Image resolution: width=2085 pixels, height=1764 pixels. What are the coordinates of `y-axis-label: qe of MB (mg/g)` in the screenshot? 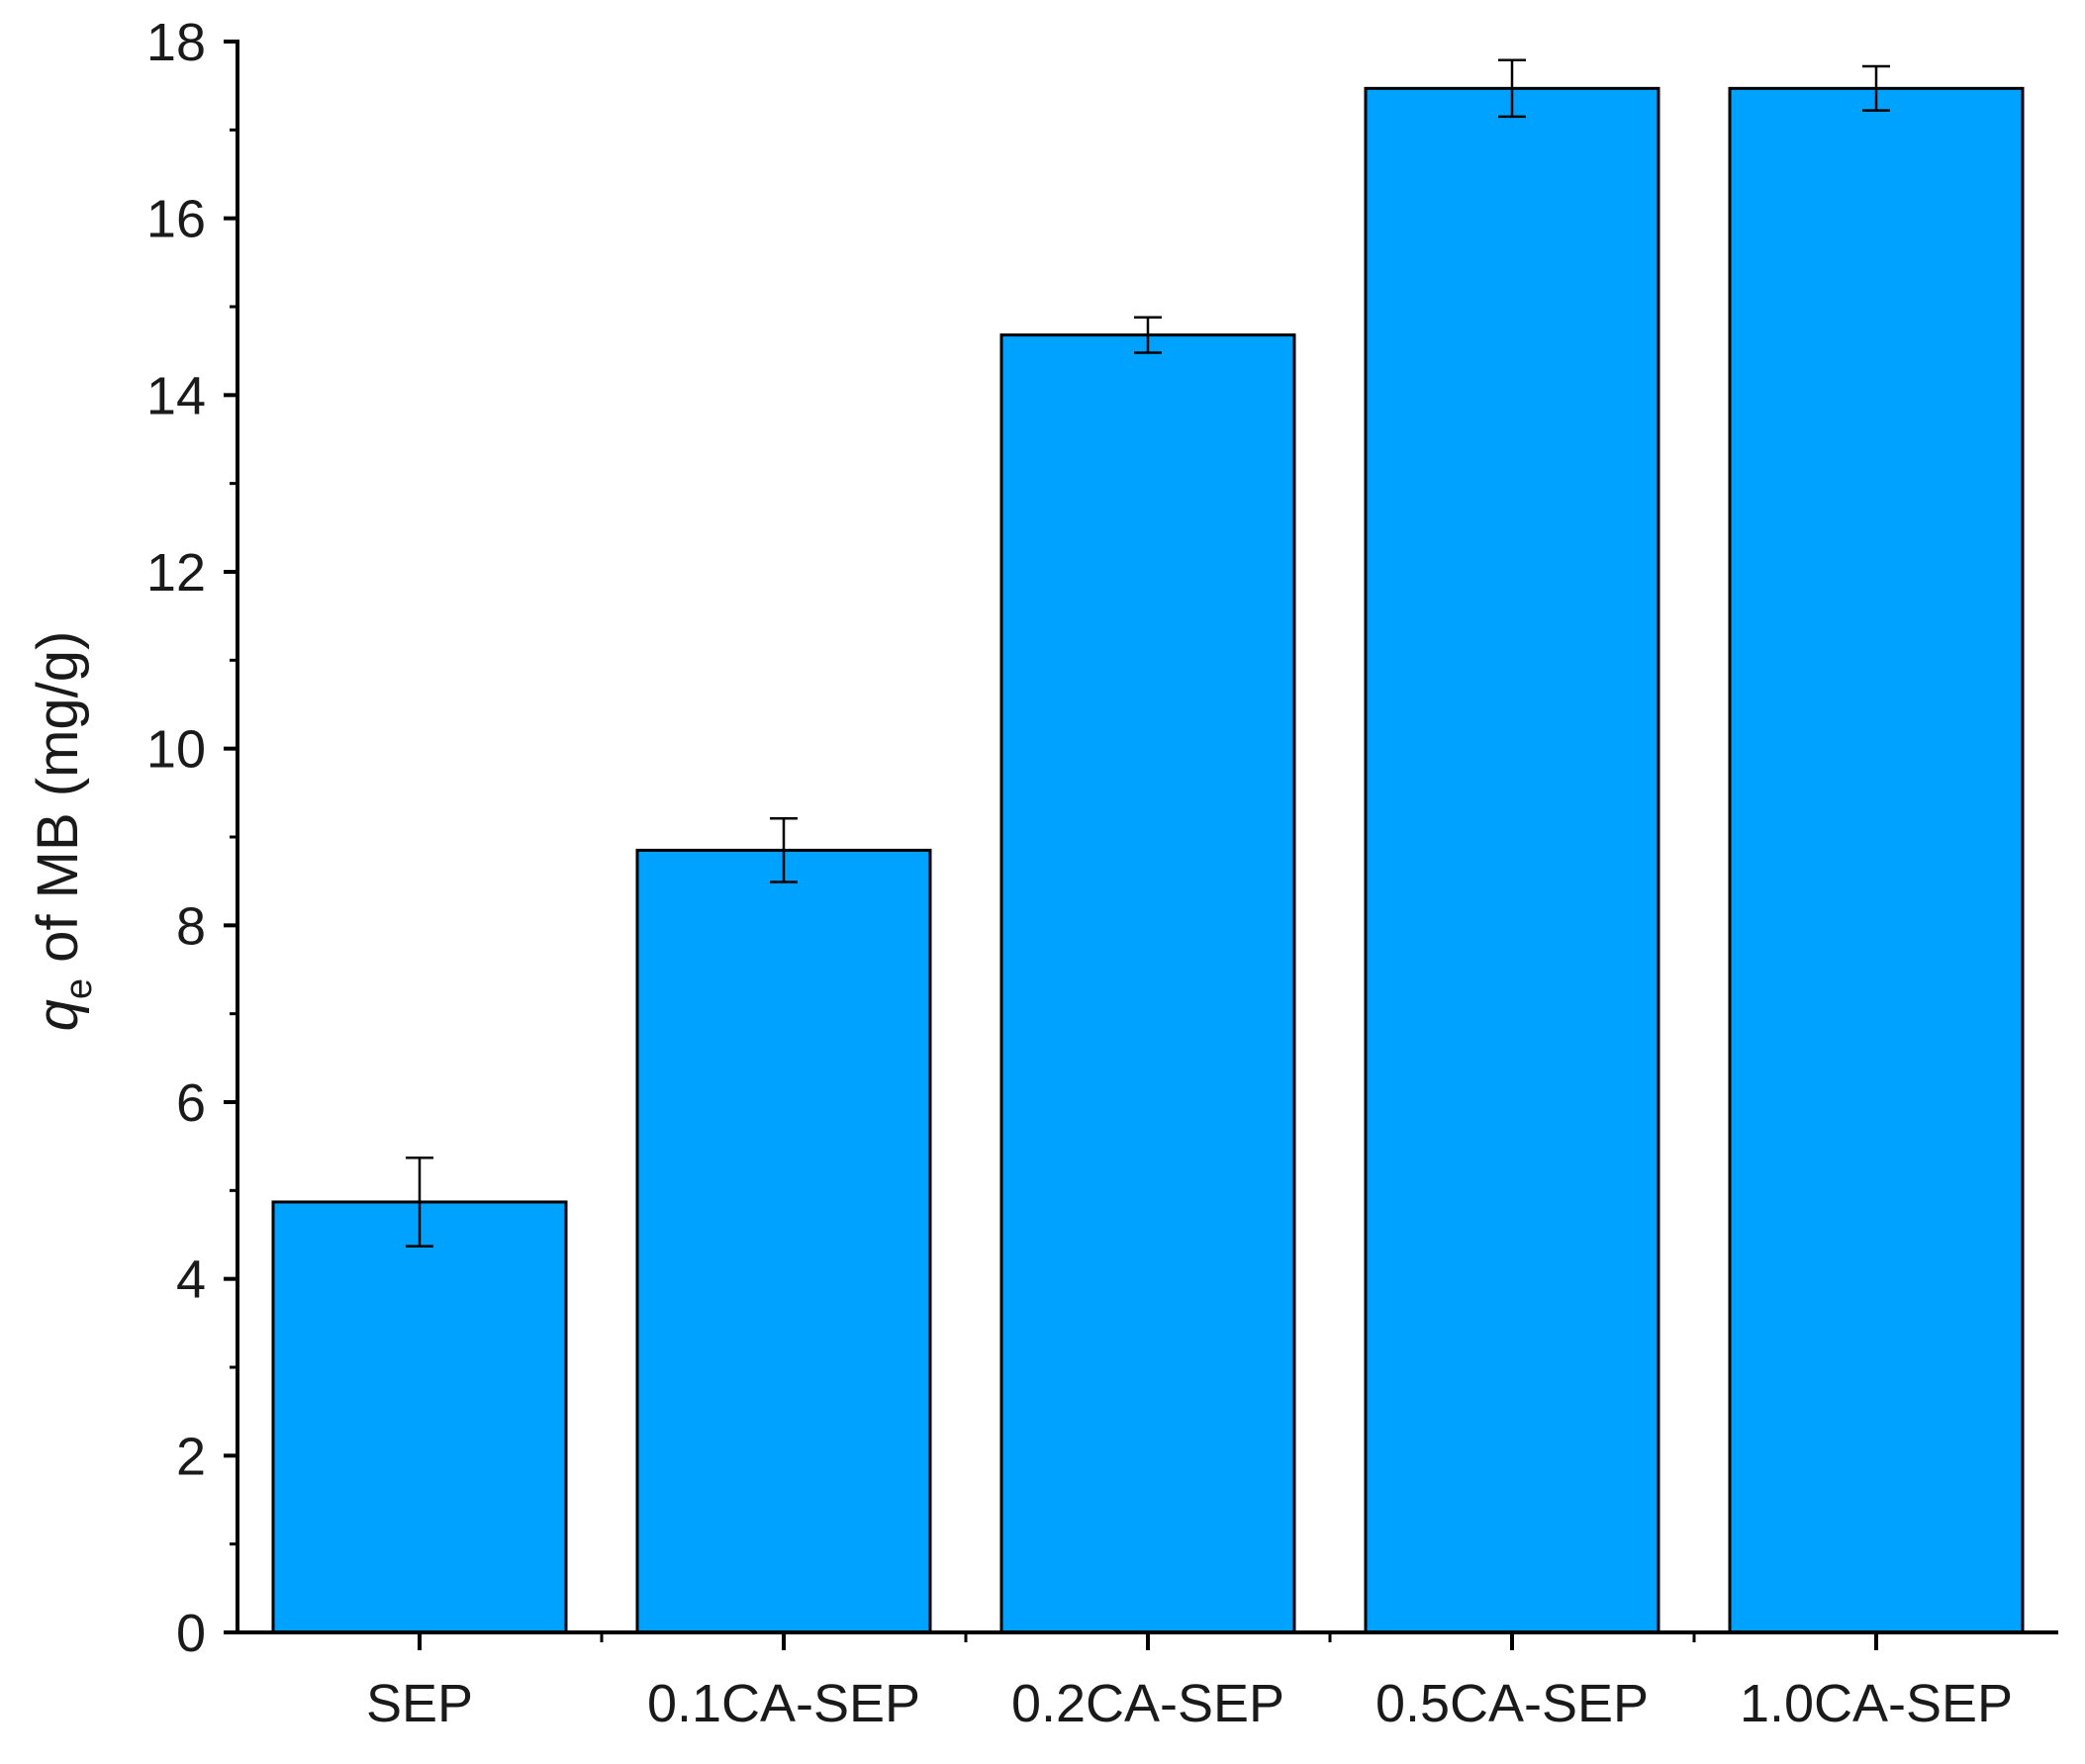 It's located at (63, 831).